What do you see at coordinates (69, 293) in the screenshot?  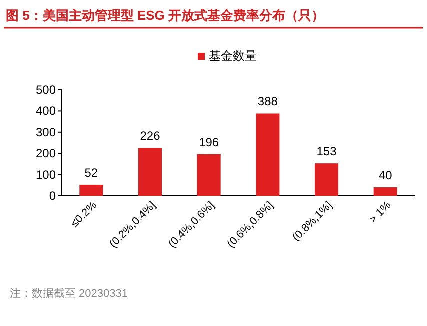 I see `text: 注：数据截至 20230331` at bounding box center [69, 293].